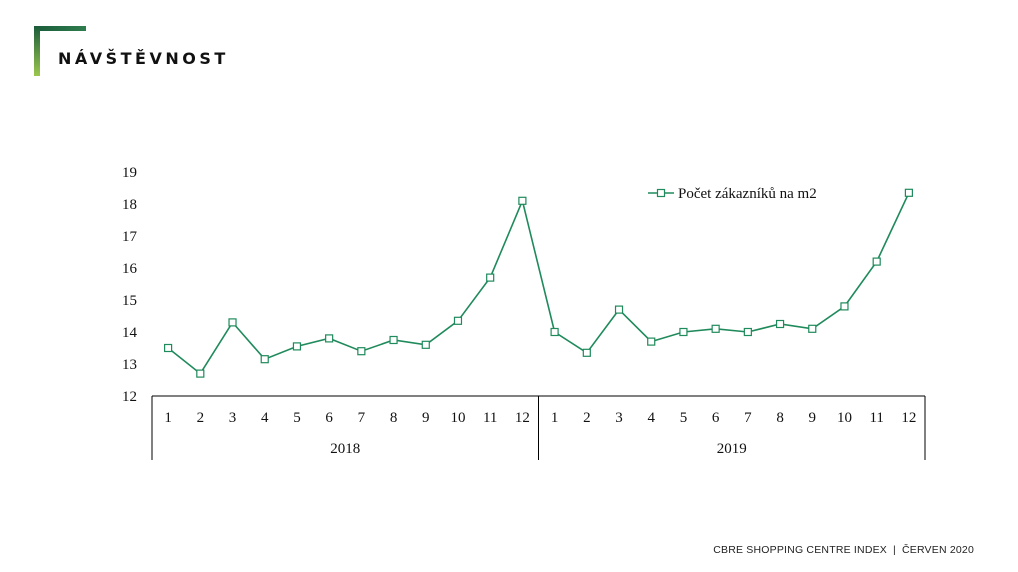 This screenshot has height=572, width=1018. Describe the element at coordinates (747, 194) in the screenshot. I see `legend-label: Počet zákazníků na m2` at that location.